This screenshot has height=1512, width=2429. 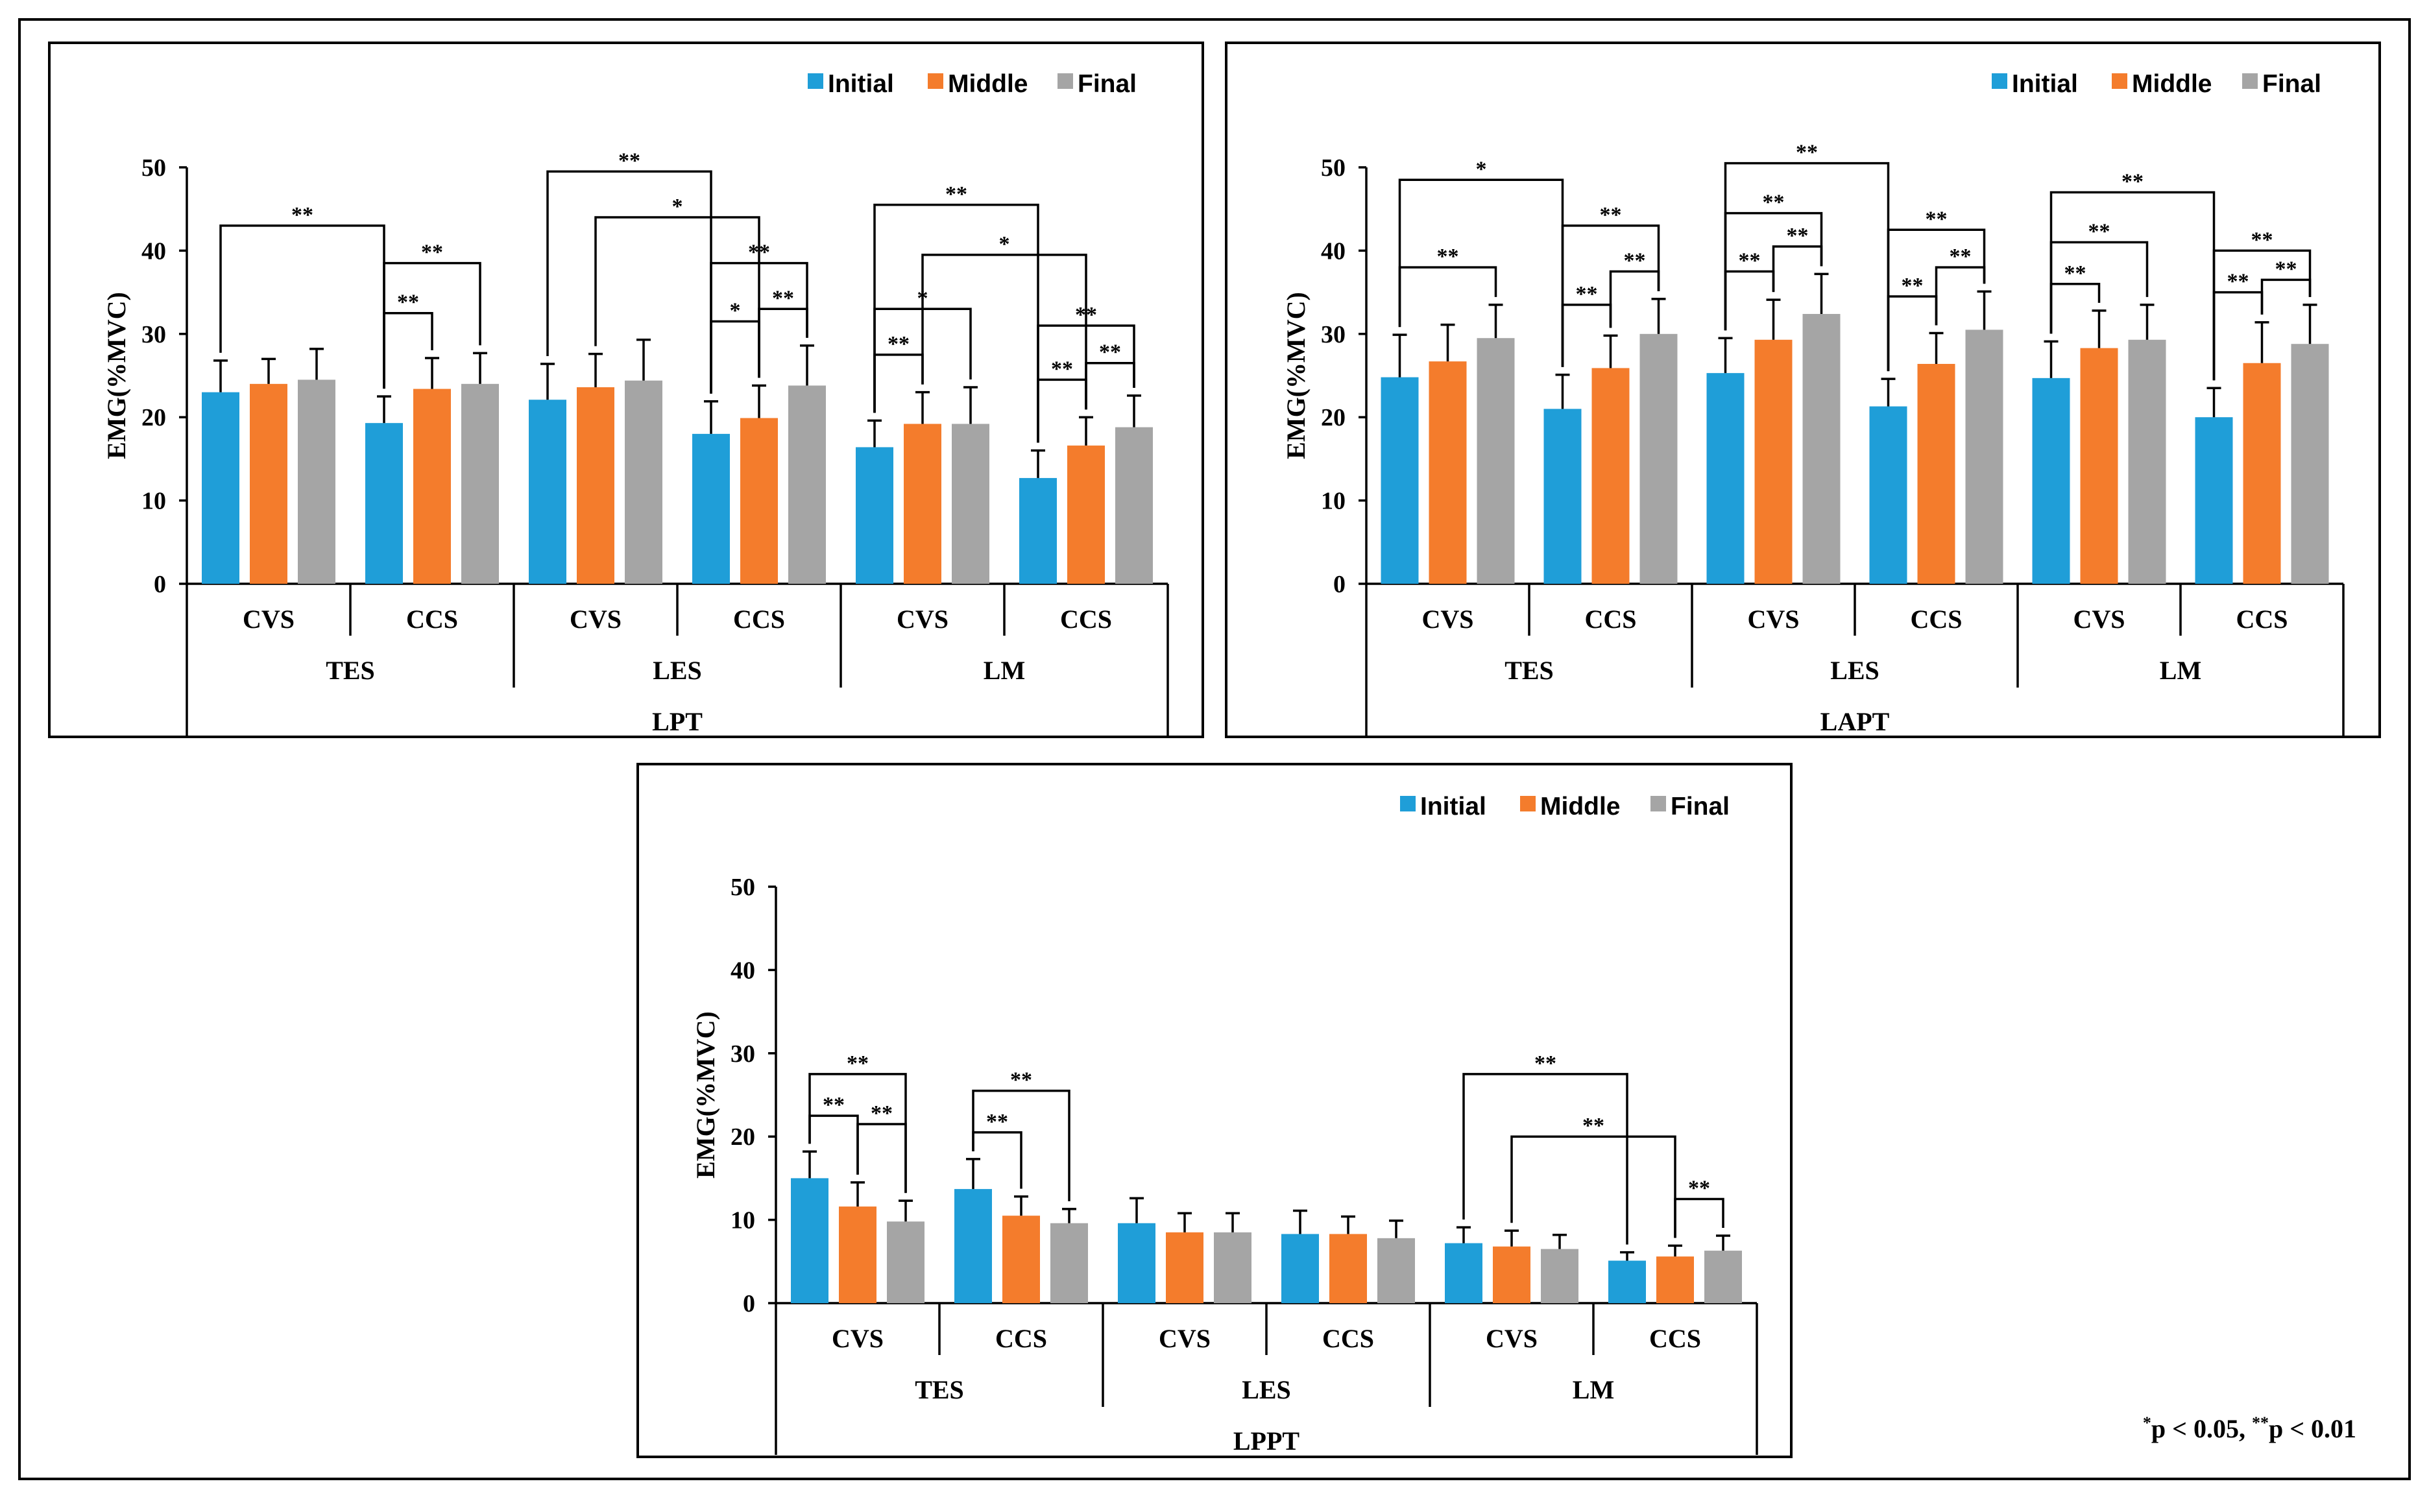 What do you see at coordinates (1529, 670) in the screenshot?
I see `lapt-muscle-label: TES` at bounding box center [1529, 670].